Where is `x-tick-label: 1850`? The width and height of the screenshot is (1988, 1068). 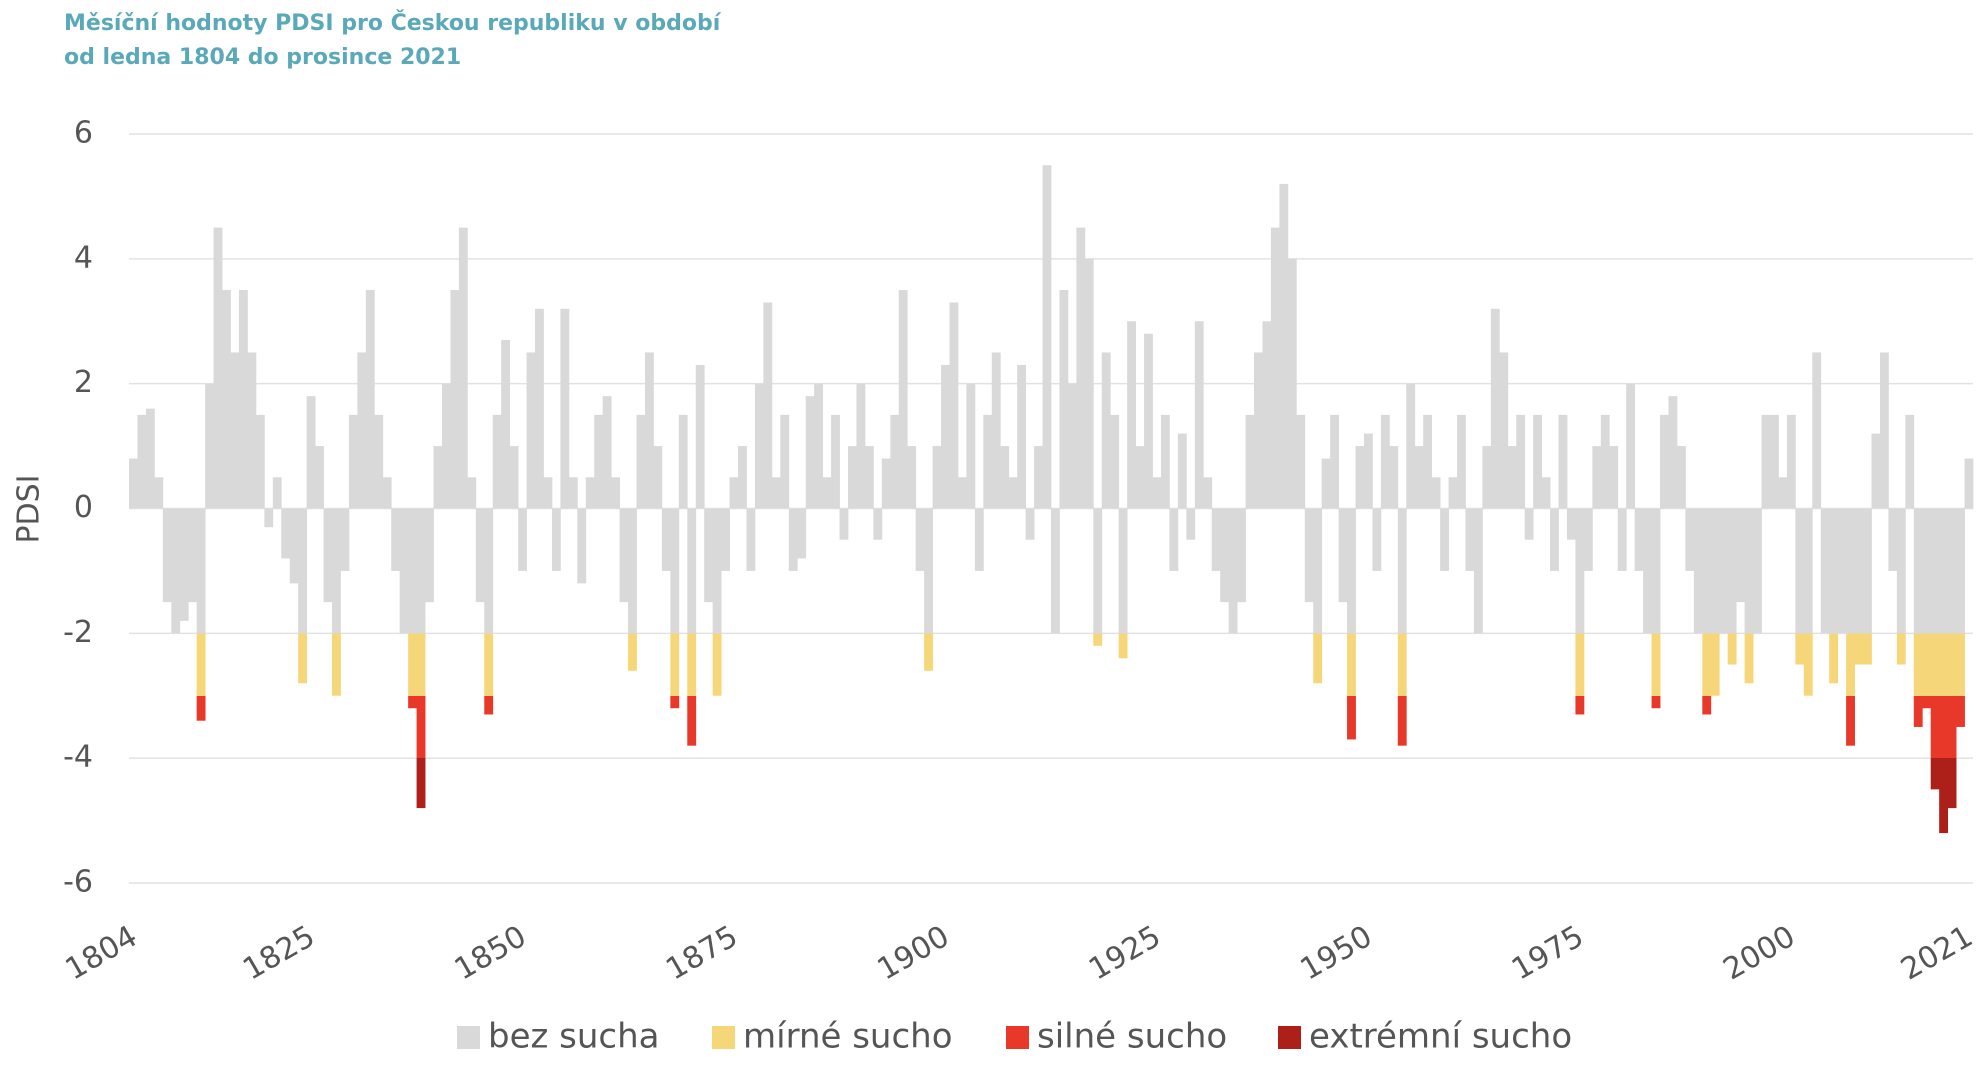
x-tick-label: 1850 is located at coordinates (491, 953).